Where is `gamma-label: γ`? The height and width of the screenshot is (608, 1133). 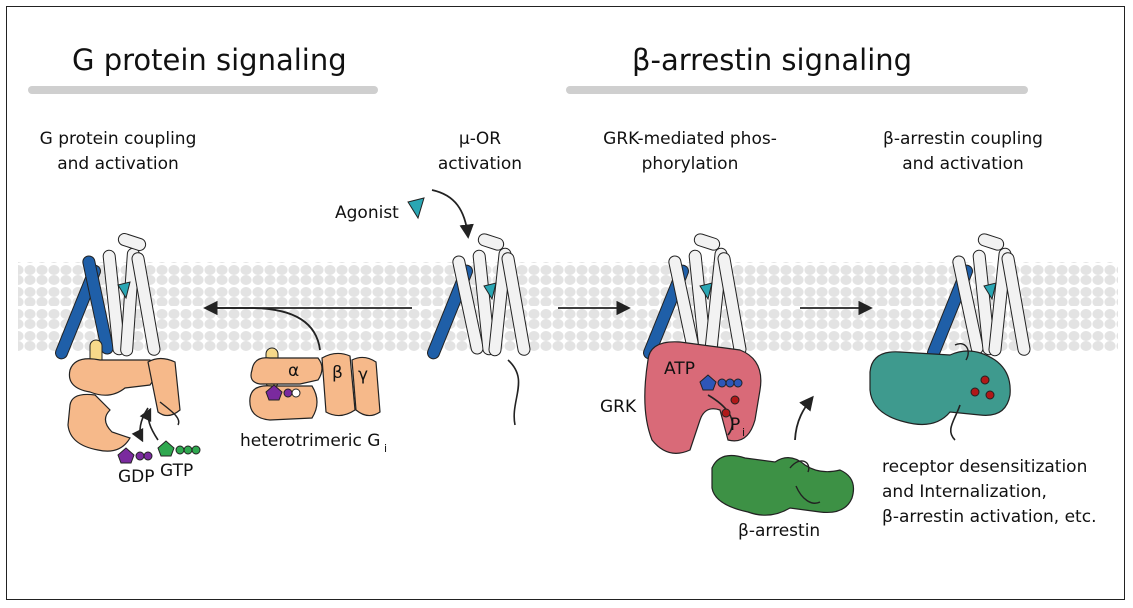 gamma-label: γ is located at coordinates (363, 375).